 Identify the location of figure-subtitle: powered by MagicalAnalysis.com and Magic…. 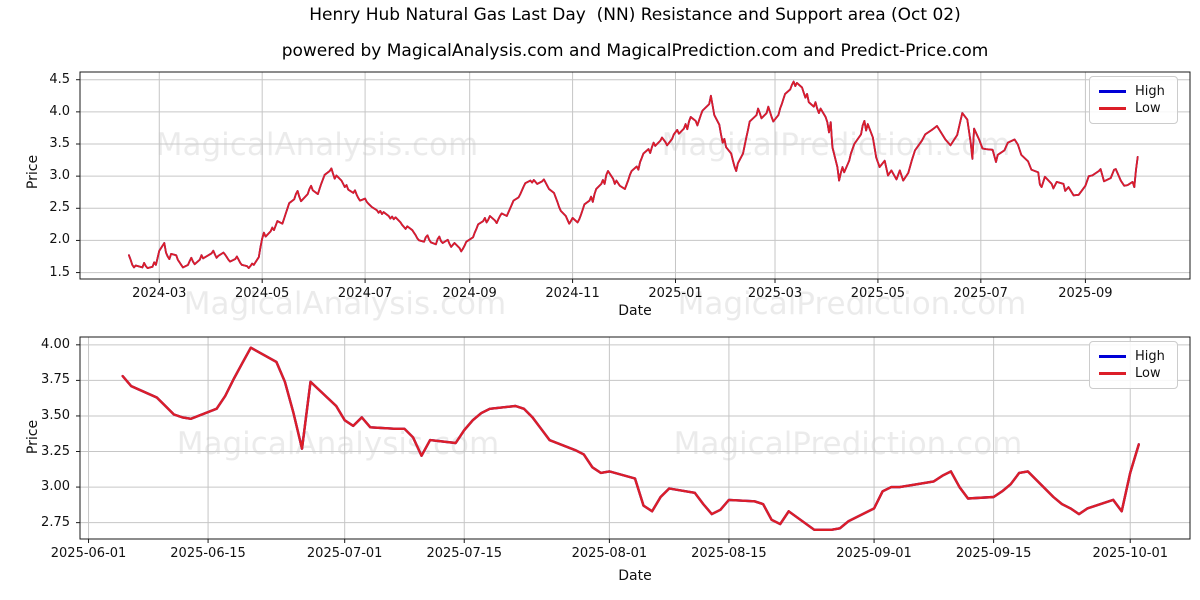
(635, 51).